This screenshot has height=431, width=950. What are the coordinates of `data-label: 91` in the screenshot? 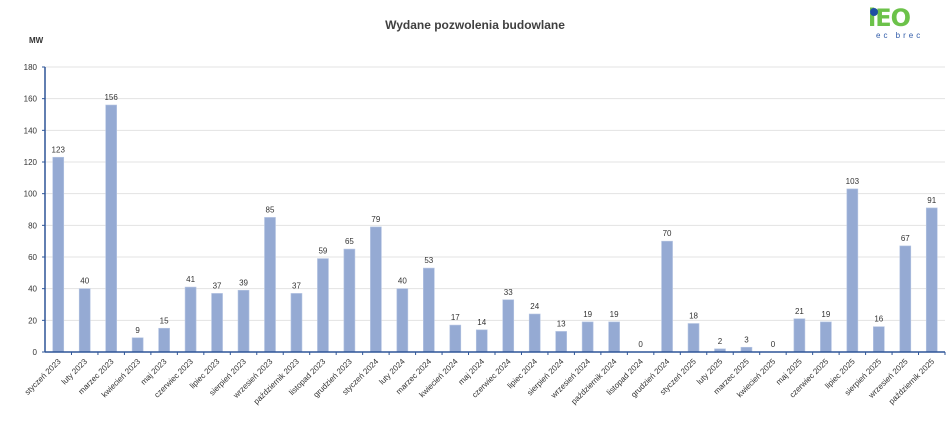 It's located at (931, 200).